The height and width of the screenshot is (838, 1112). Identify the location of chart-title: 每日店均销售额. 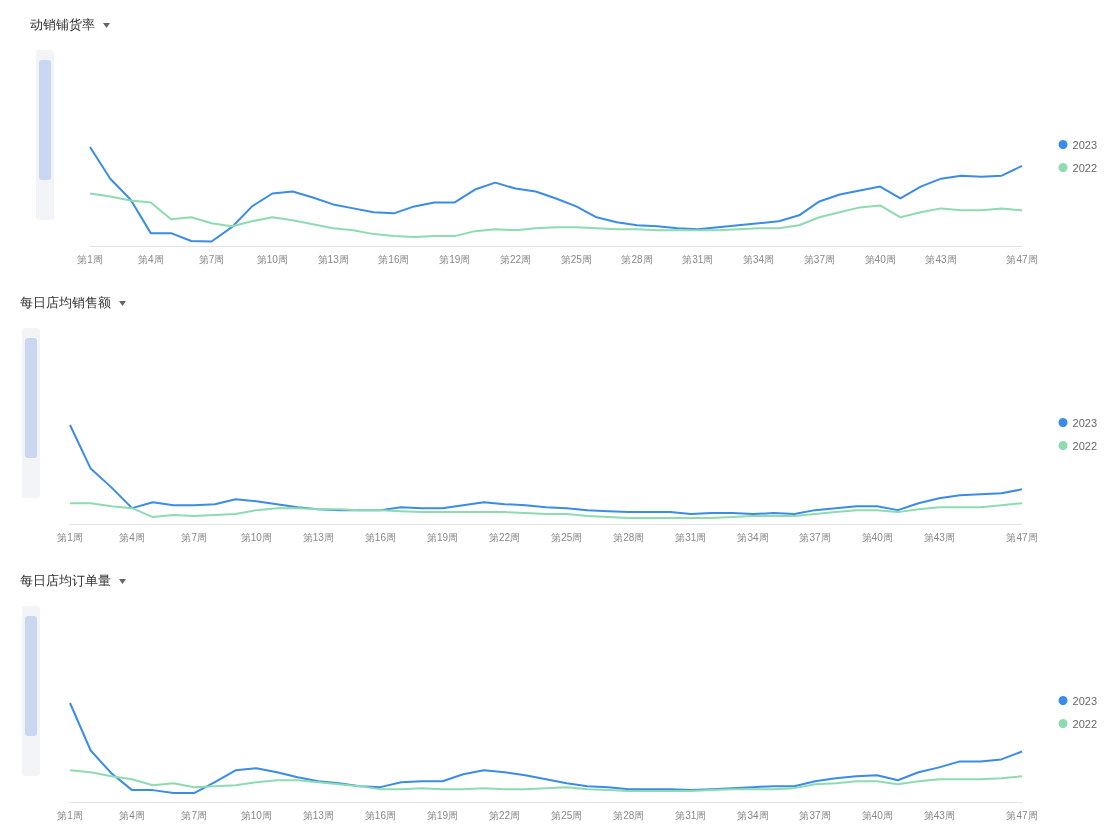
(65, 303).